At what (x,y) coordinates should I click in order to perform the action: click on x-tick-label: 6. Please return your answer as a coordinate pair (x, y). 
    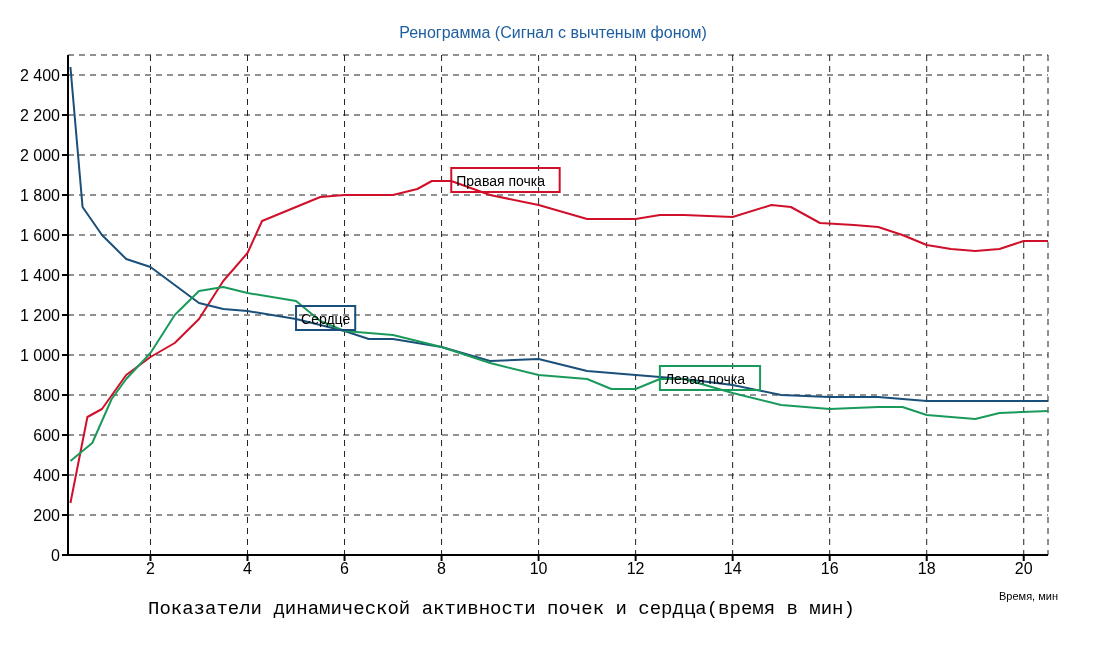
    Looking at the image, I should click on (345, 569).